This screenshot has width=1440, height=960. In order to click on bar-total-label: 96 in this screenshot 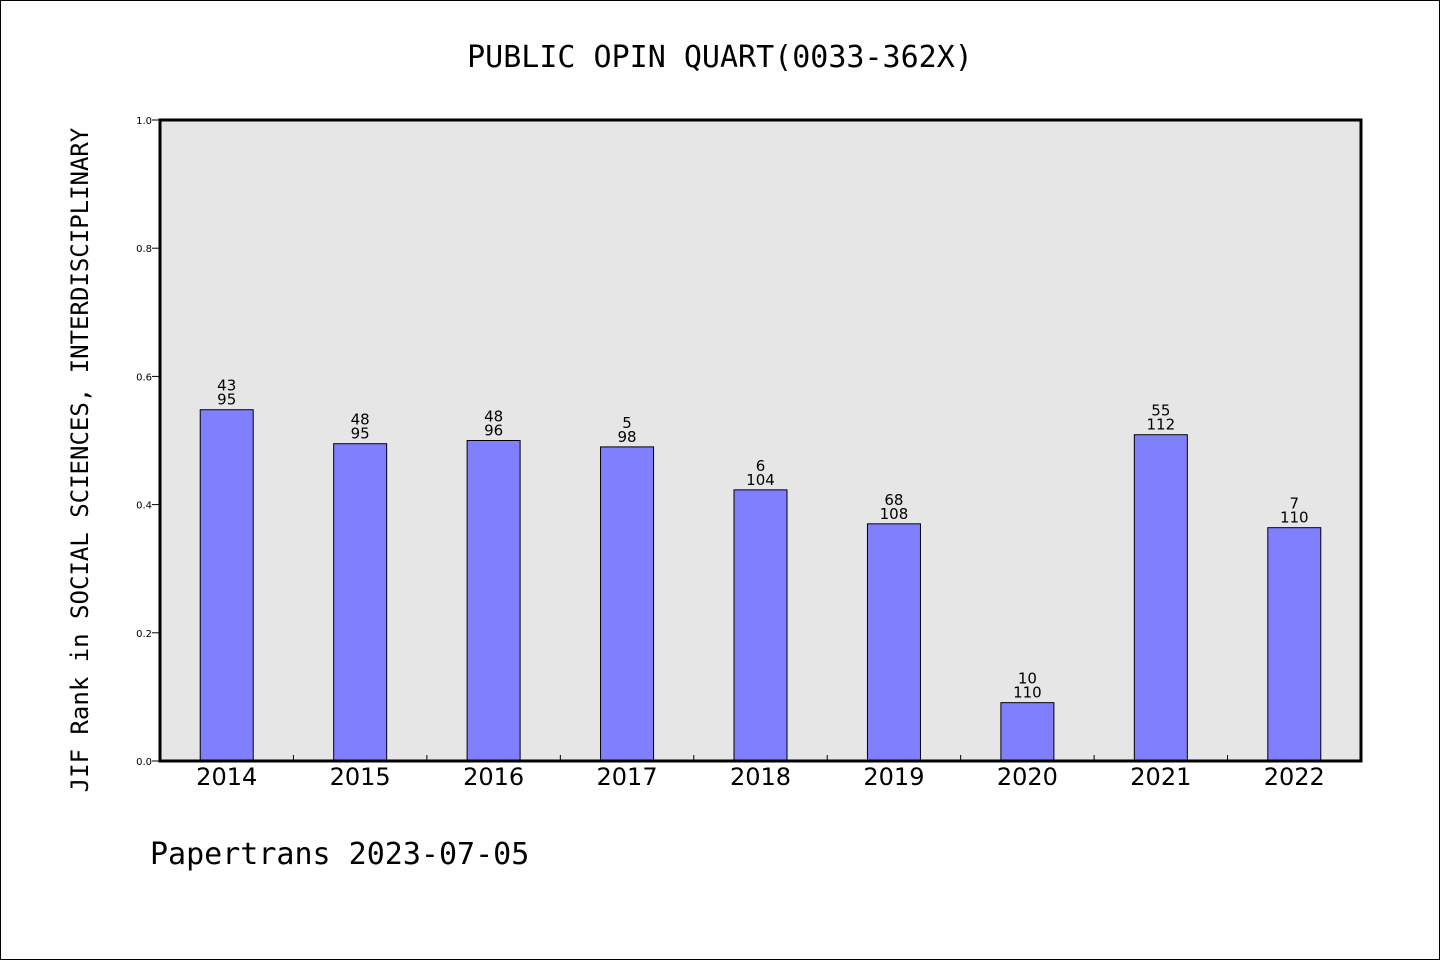, I will do `click(493, 431)`.